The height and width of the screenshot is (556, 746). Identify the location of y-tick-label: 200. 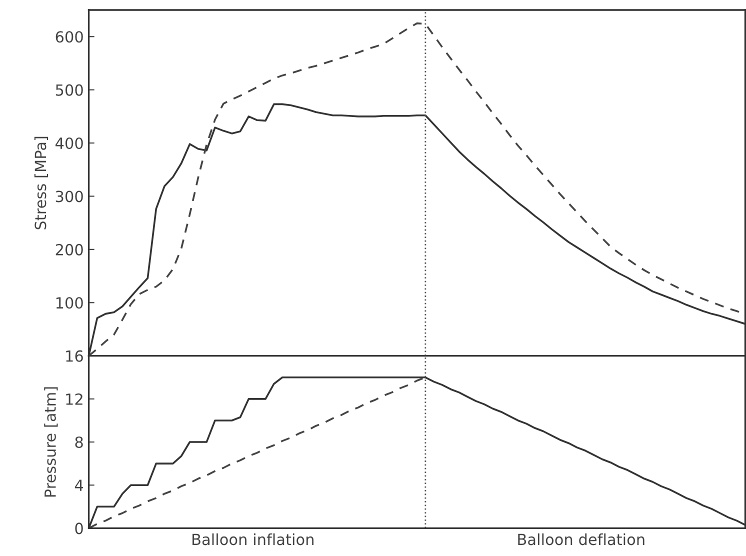
(69, 250).